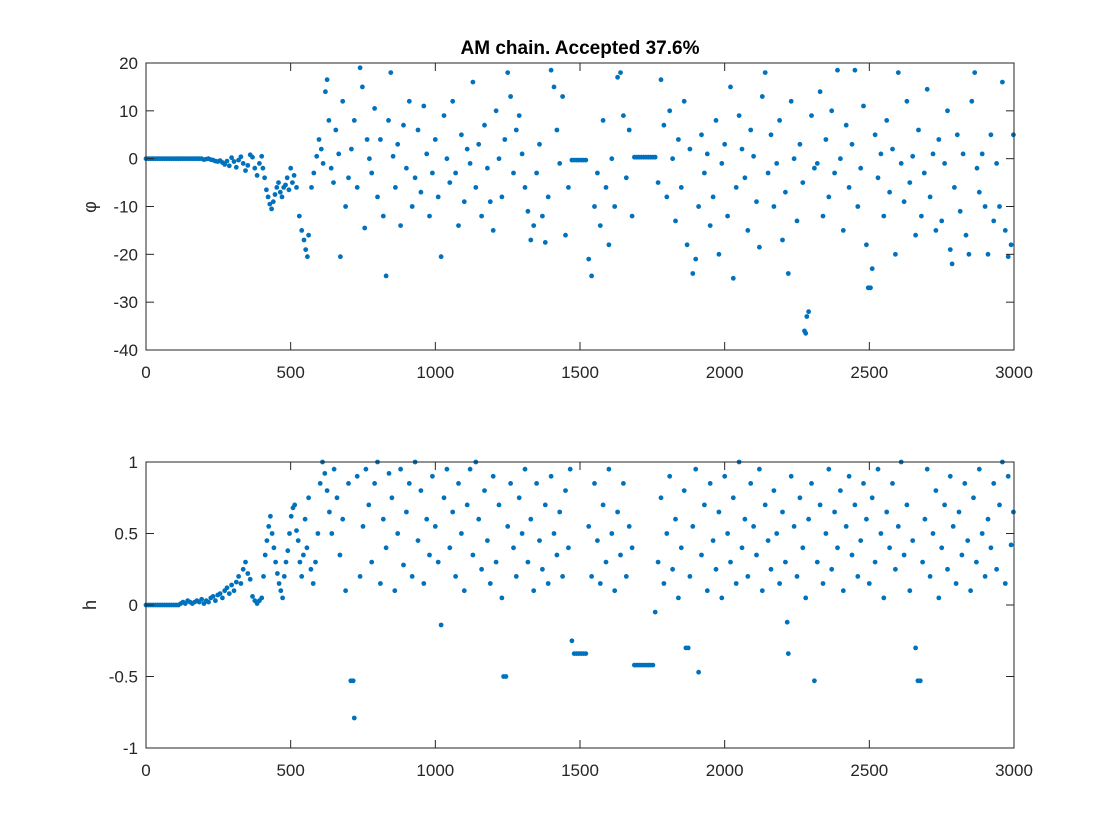 The width and height of the screenshot is (1120, 840). I want to click on x-tick-label: 1000, so click(435, 372).